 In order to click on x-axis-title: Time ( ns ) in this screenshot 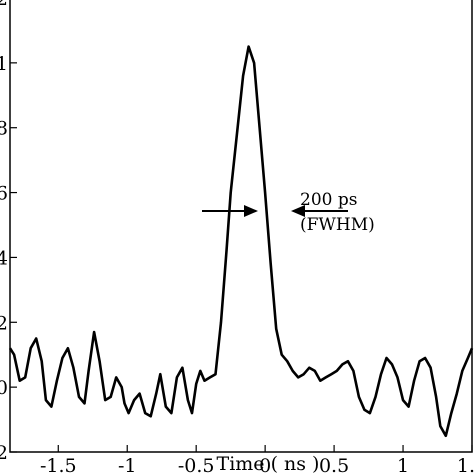, I will do `click(268, 463)`.